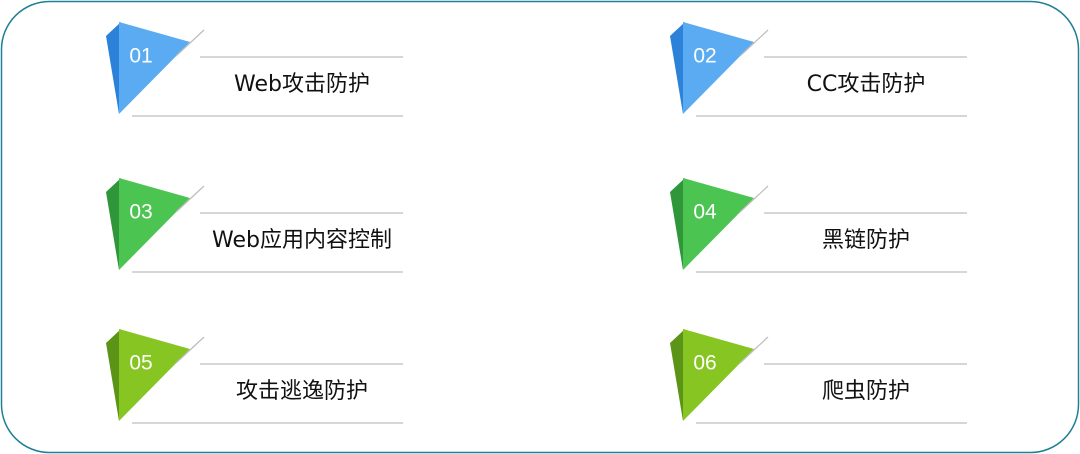 The width and height of the screenshot is (1080, 454). I want to click on item-label: 黑链防护, so click(866, 240).